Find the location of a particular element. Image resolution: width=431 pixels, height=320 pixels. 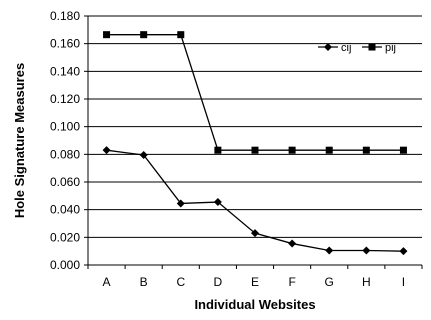

x-tick-label: C is located at coordinates (180, 282).